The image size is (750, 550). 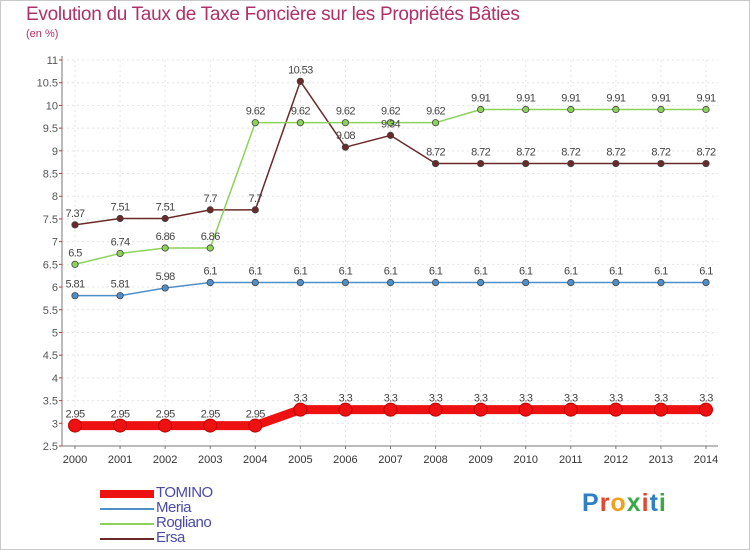 I want to click on y-tick-label: 11, so click(x=52, y=61).